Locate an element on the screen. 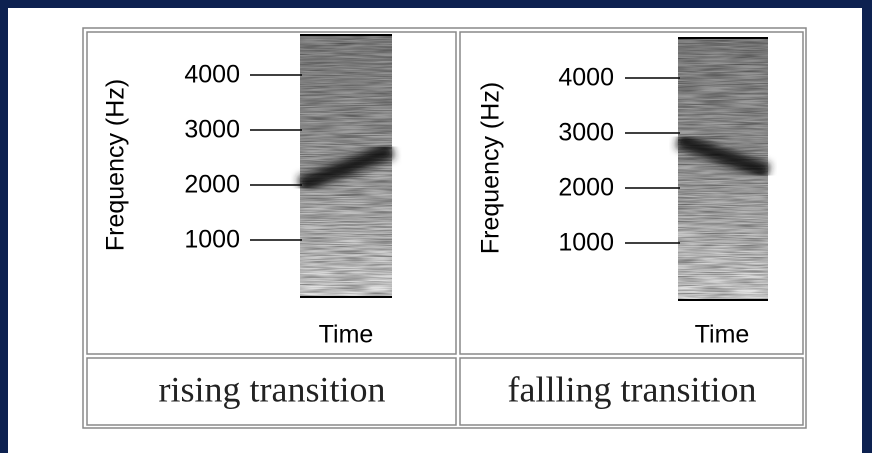 Image resolution: width=872 pixels, height=458 pixels. caption: rising transition is located at coordinates (272, 389).